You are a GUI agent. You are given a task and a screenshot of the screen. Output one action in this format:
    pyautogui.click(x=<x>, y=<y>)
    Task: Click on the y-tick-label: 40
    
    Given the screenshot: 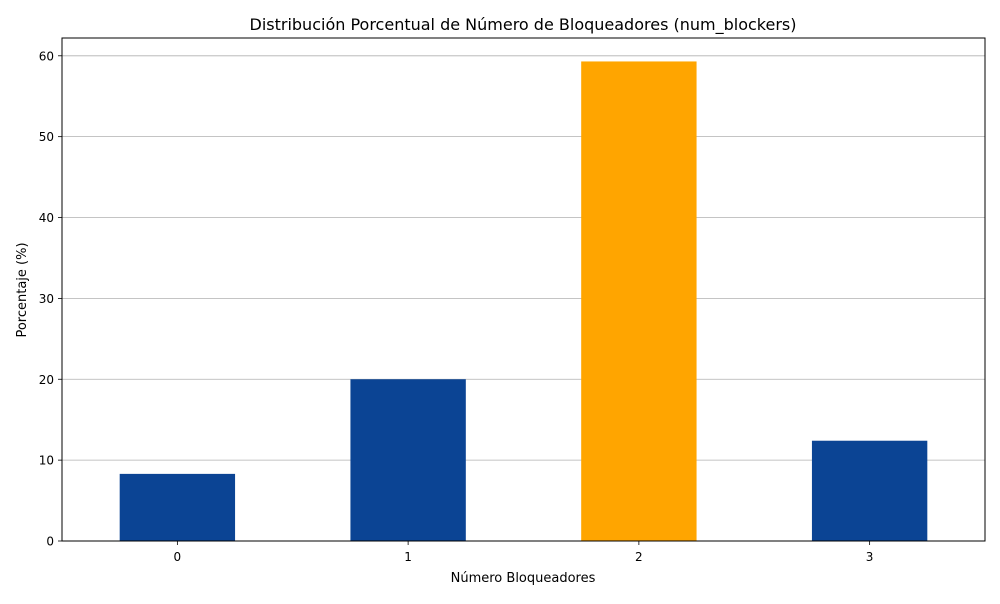 What is the action you would take?
    pyautogui.click(x=46, y=218)
    